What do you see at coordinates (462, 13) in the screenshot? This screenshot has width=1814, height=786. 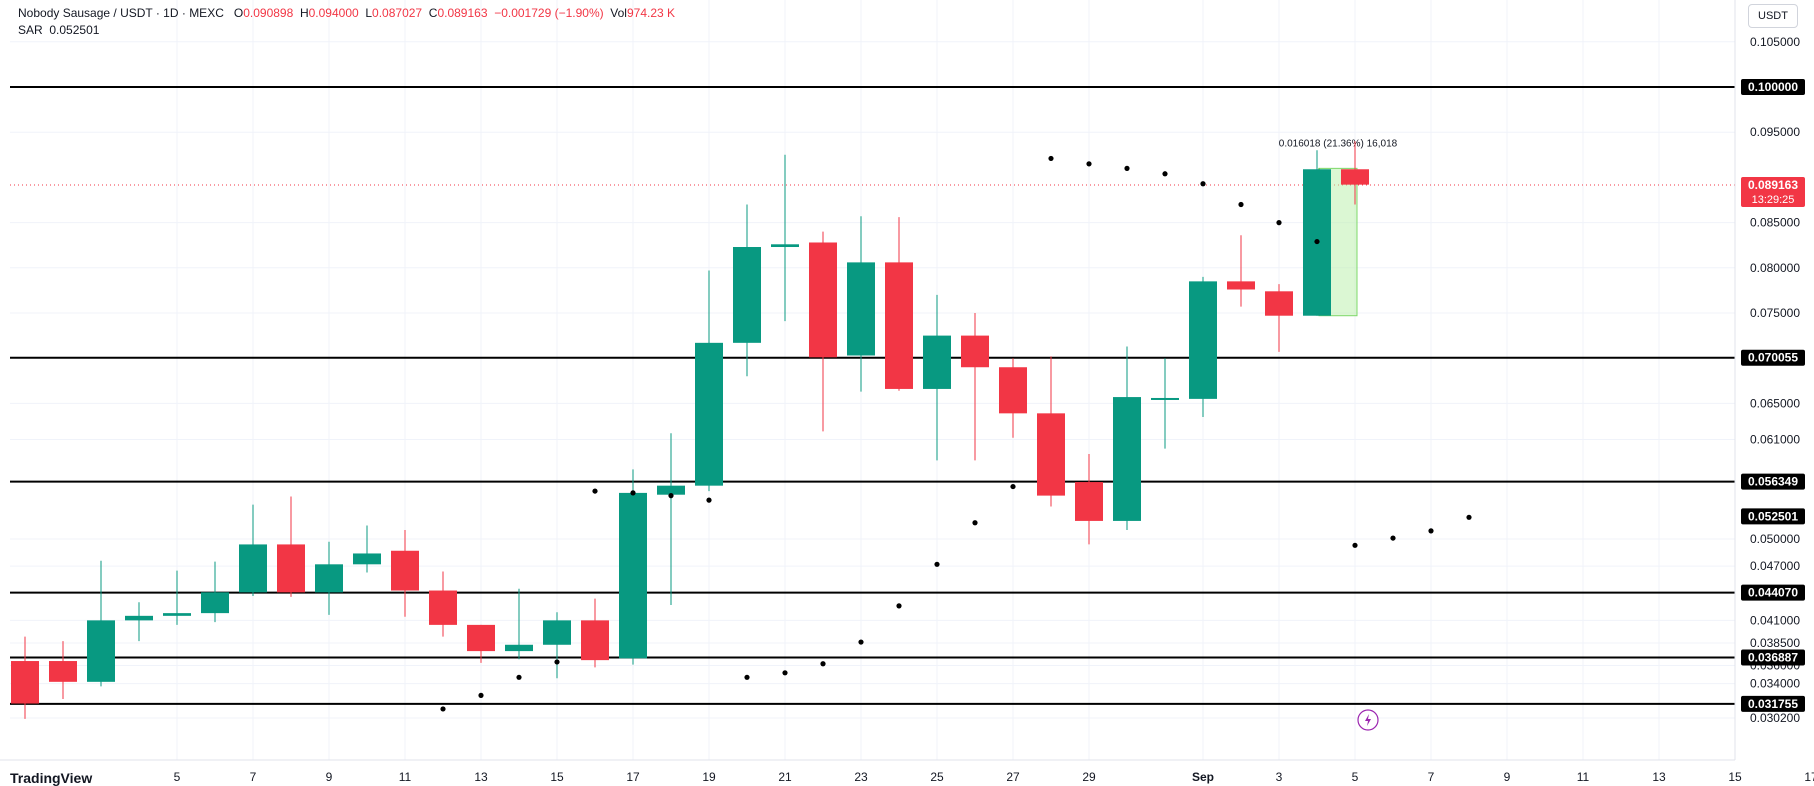 I see `close-value: 0.089163` at bounding box center [462, 13].